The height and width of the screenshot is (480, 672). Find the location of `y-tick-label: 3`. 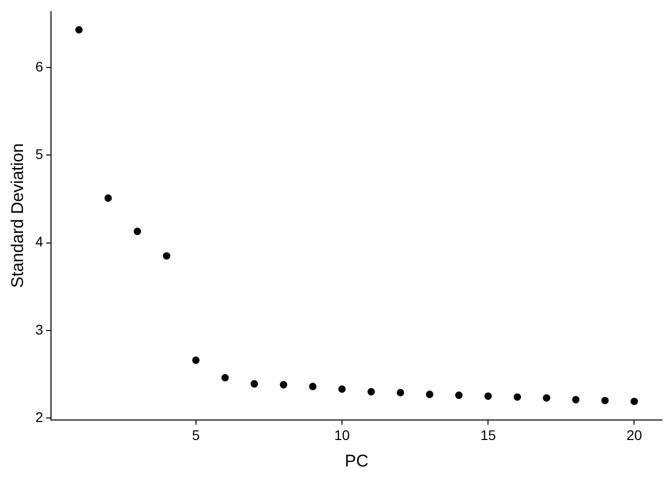

y-tick-label: 3 is located at coordinates (39, 329).